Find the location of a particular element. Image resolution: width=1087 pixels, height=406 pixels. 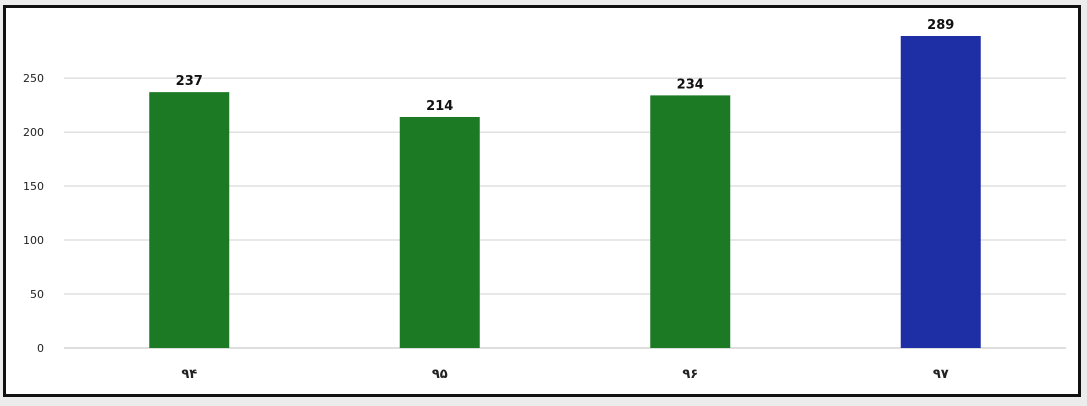

y-tick-label: 100 is located at coordinates (33, 240).